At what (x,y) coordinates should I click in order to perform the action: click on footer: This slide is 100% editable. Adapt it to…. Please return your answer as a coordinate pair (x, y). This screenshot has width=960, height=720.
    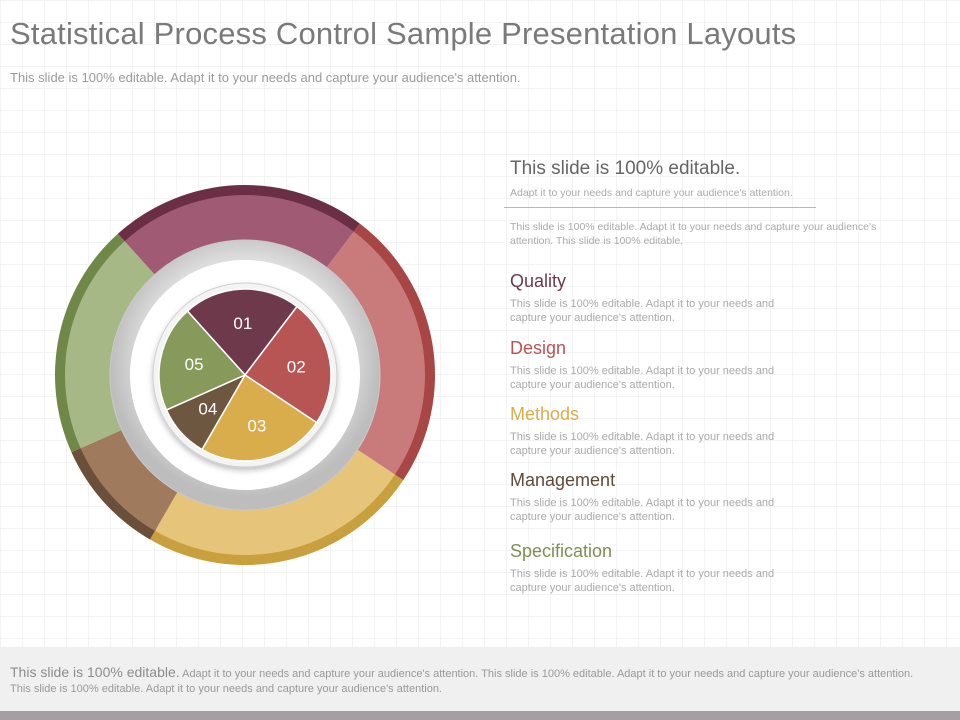
    Looking at the image, I should click on (480, 679).